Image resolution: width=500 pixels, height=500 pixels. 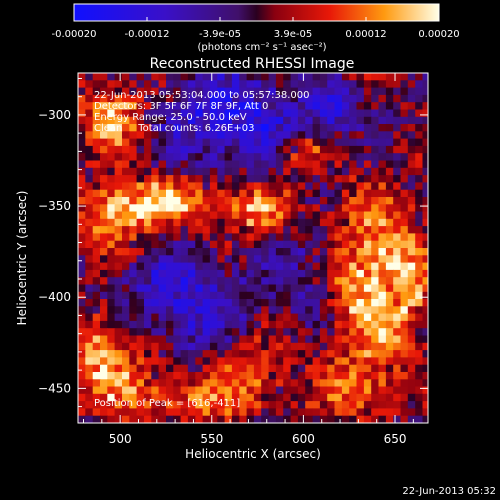 I want to click on footer-timestamp: 22-Jun-2013 05:32, so click(x=449, y=491).